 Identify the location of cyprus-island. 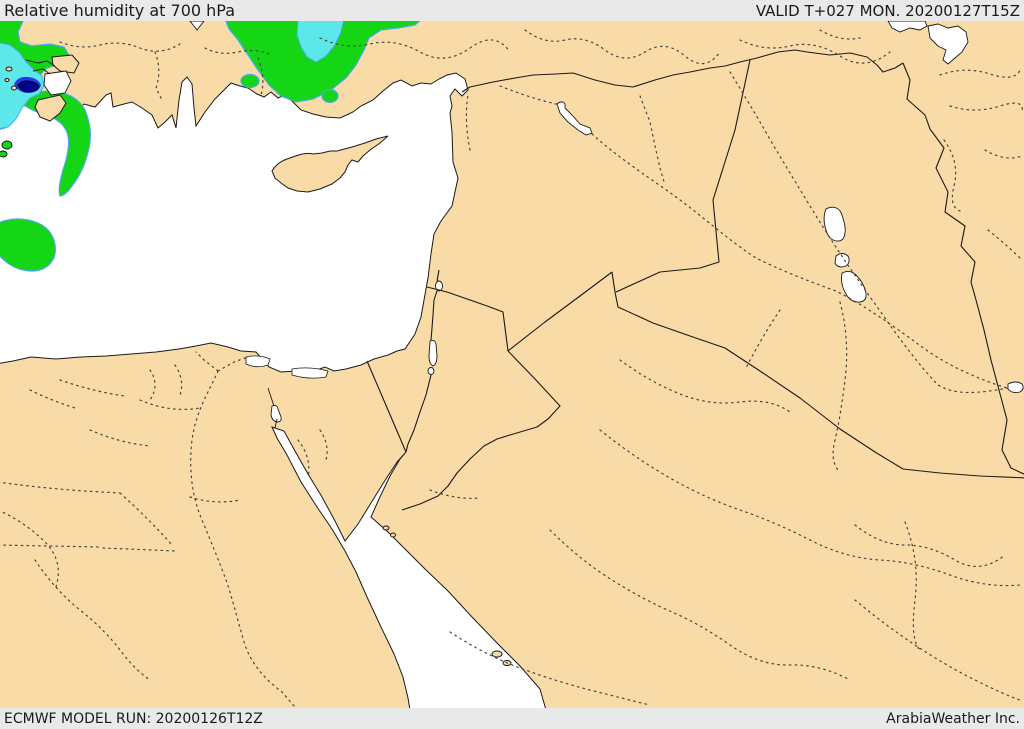
(330, 164).